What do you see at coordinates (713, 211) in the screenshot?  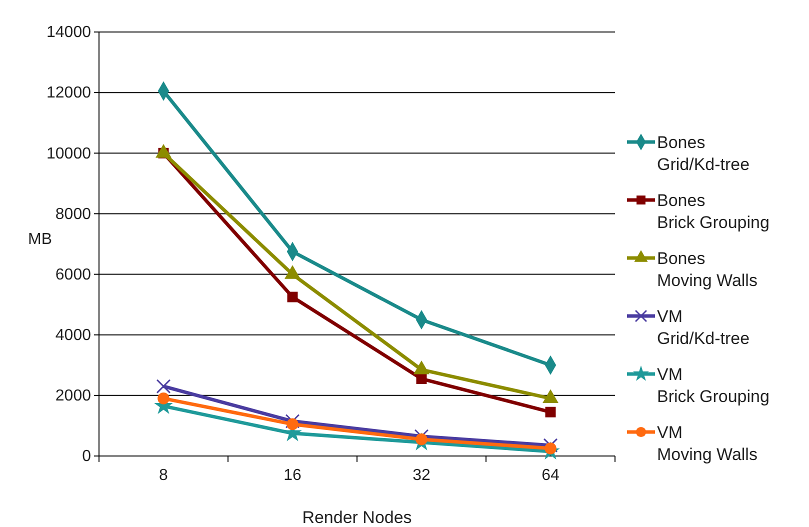 I see `legend-label: Bones Brick Grouping` at bounding box center [713, 211].